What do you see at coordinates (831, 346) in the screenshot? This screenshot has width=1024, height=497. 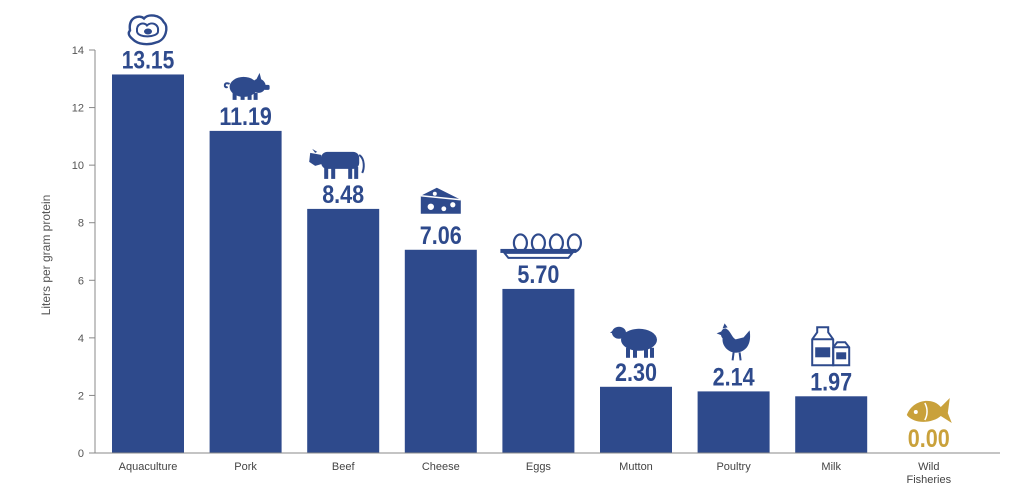 I see `milk-carton-icon` at bounding box center [831, 346].